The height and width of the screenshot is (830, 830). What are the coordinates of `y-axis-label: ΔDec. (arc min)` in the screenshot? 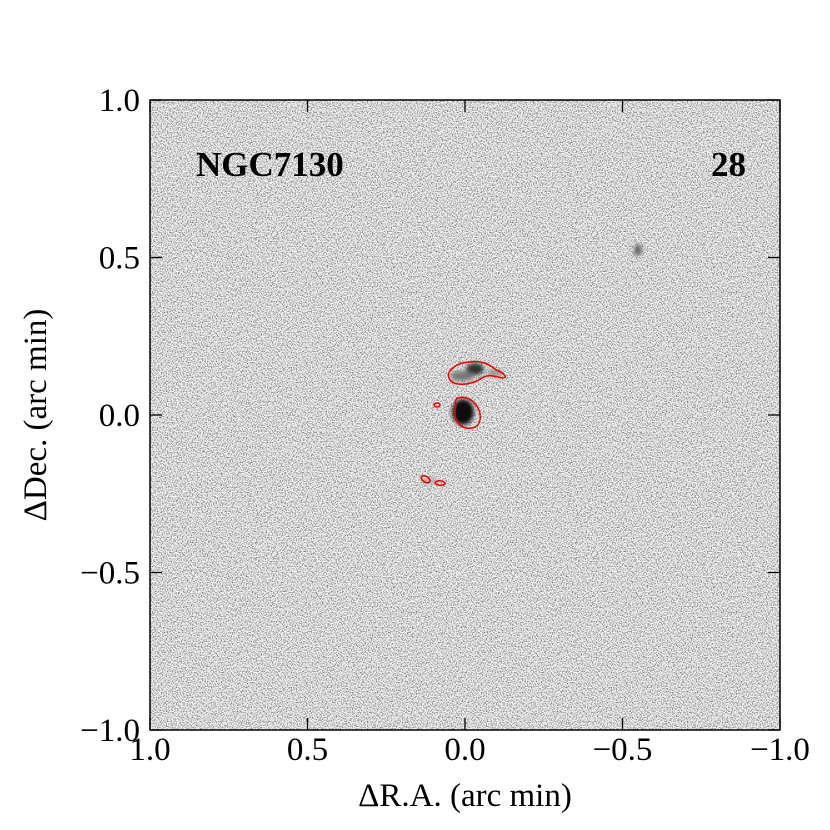 It's located at (36, 415).